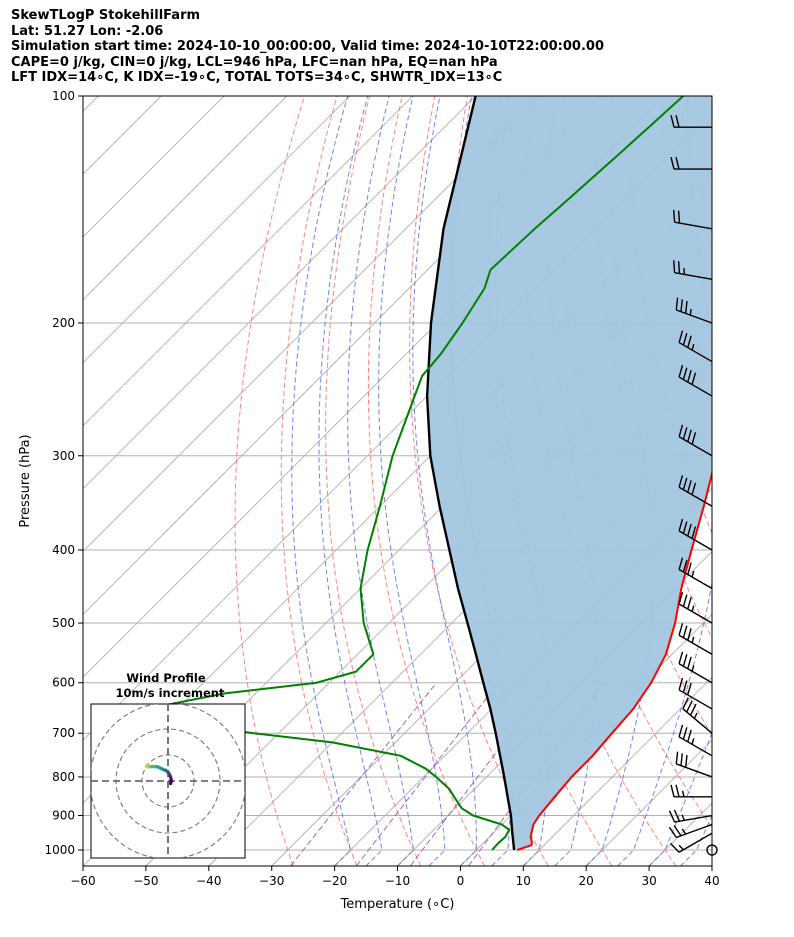  What do you see at coordinates (397, 904) in the screenshot?
I see `x-axis-label: Temperature (∘C)` at bounding box center [397, 904].